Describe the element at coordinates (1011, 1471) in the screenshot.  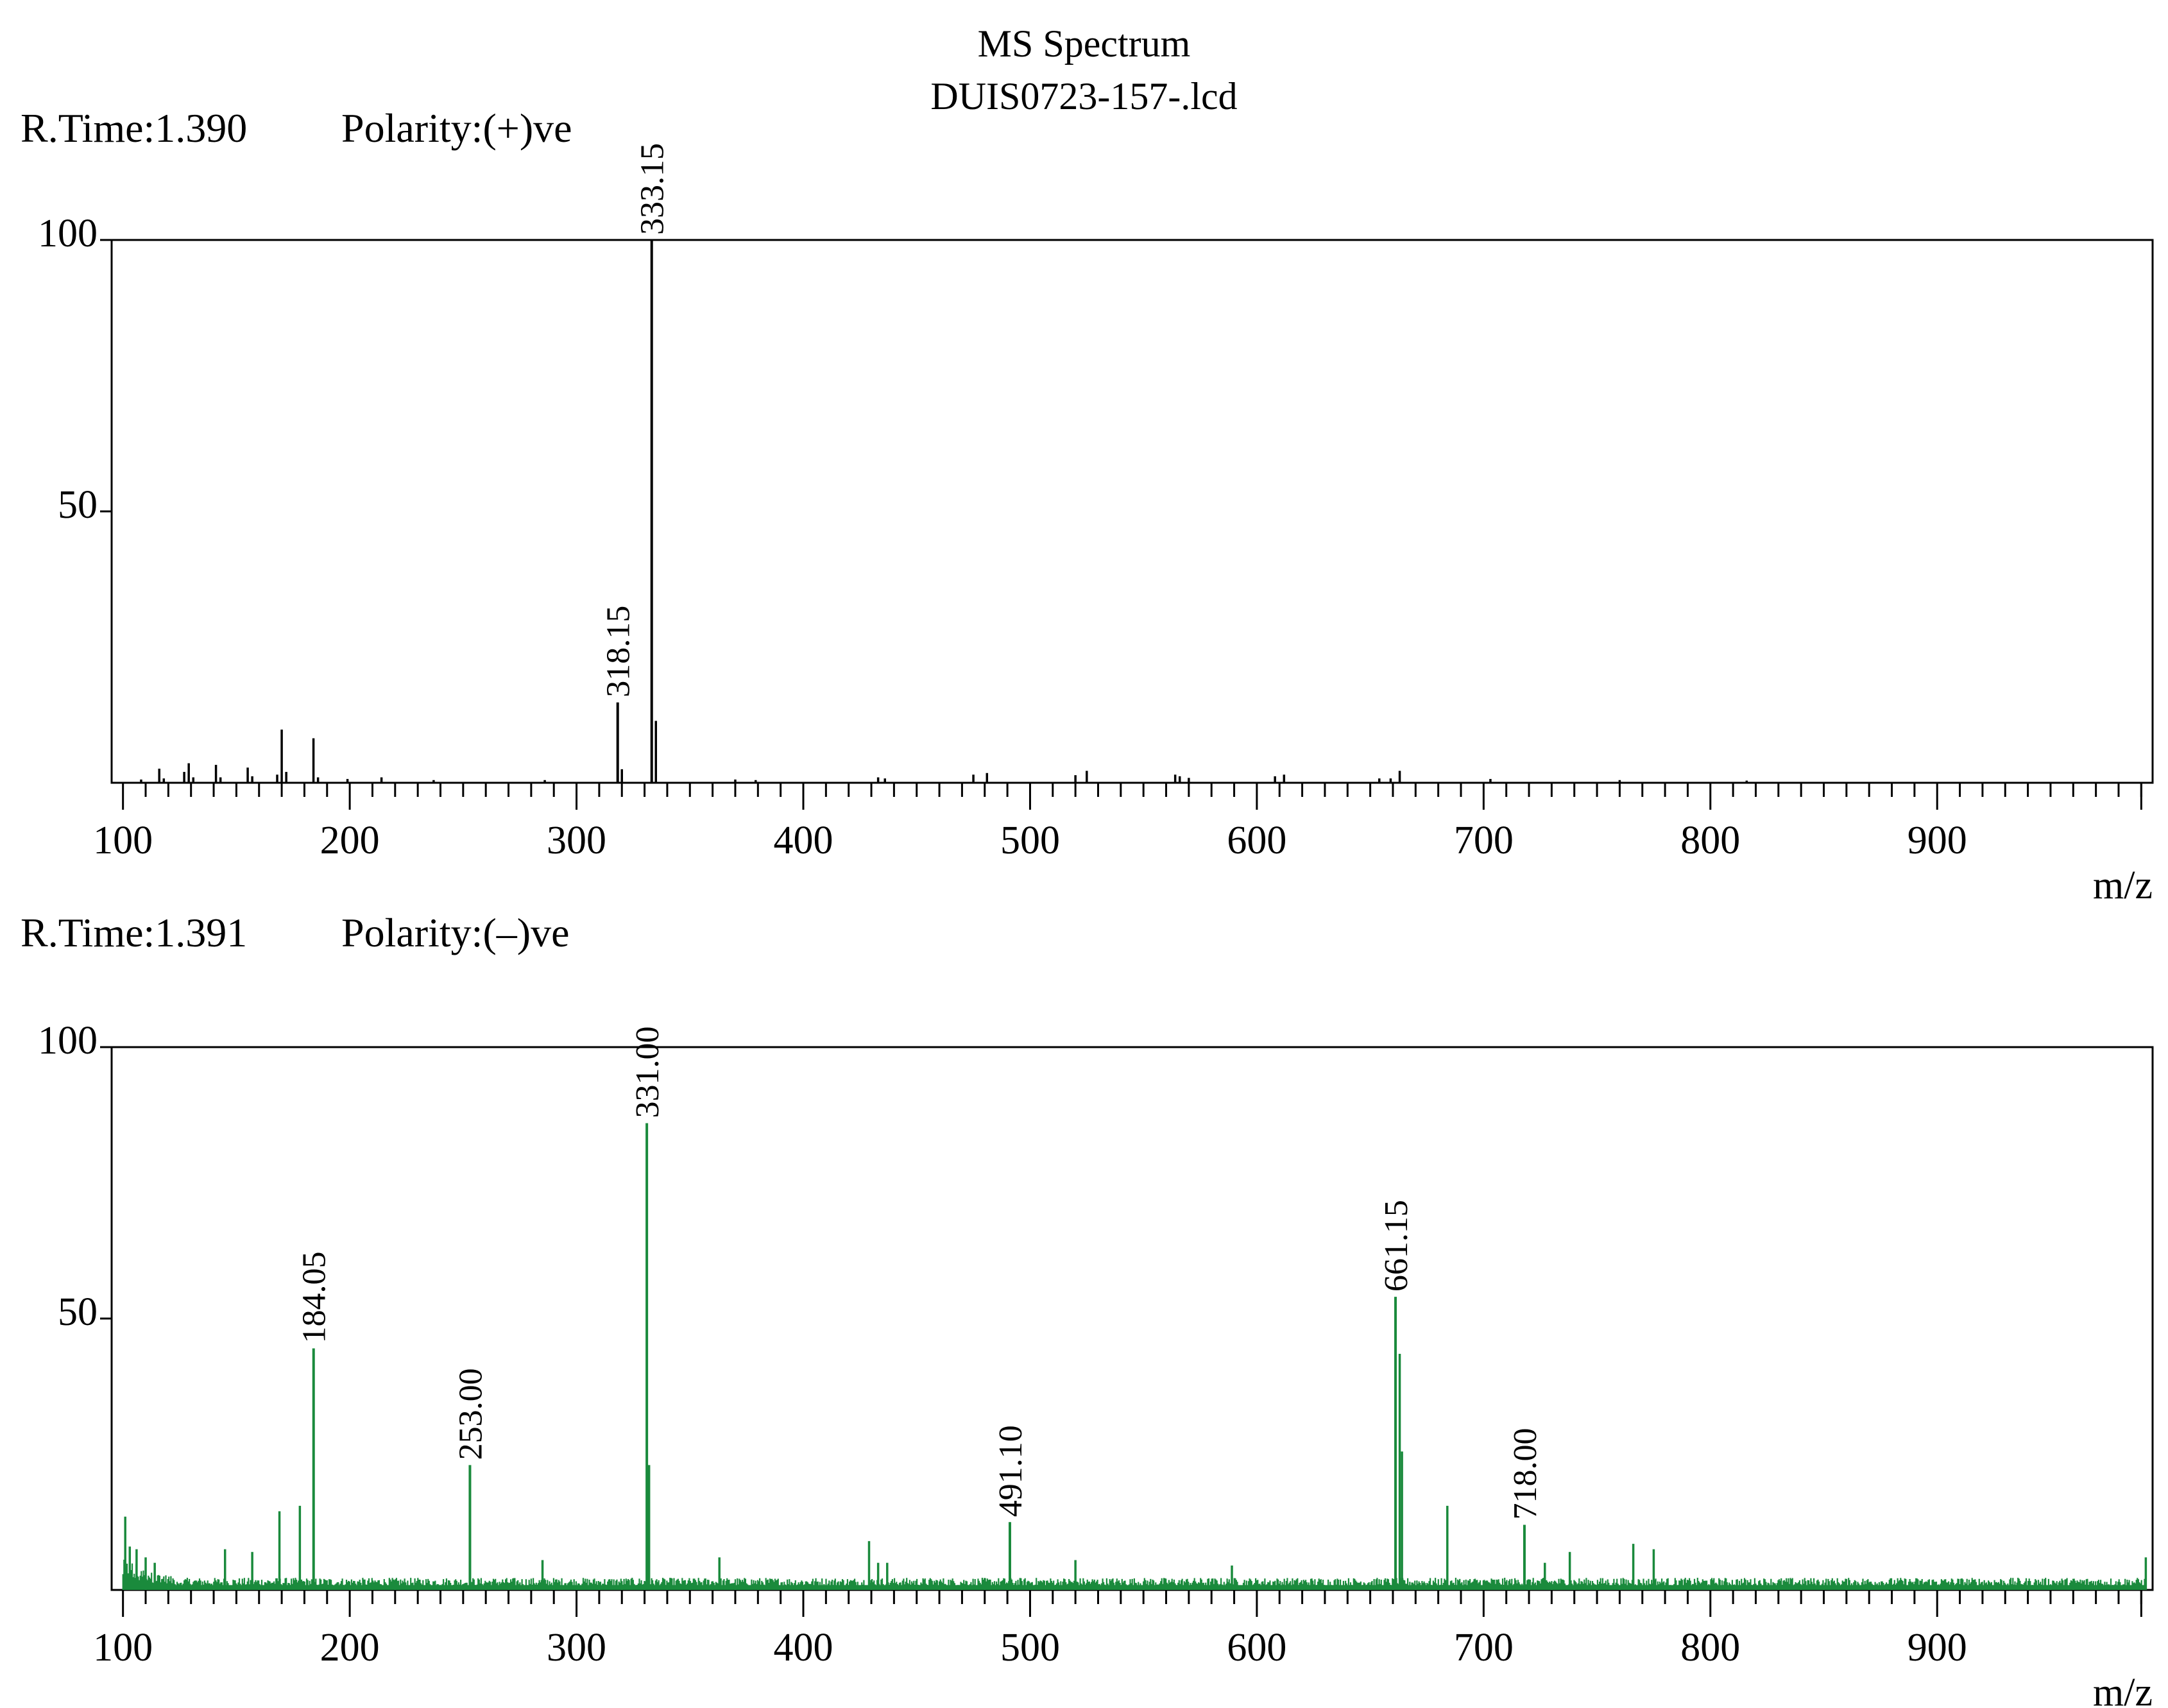
I see `peak-label: 491.10` at that location.